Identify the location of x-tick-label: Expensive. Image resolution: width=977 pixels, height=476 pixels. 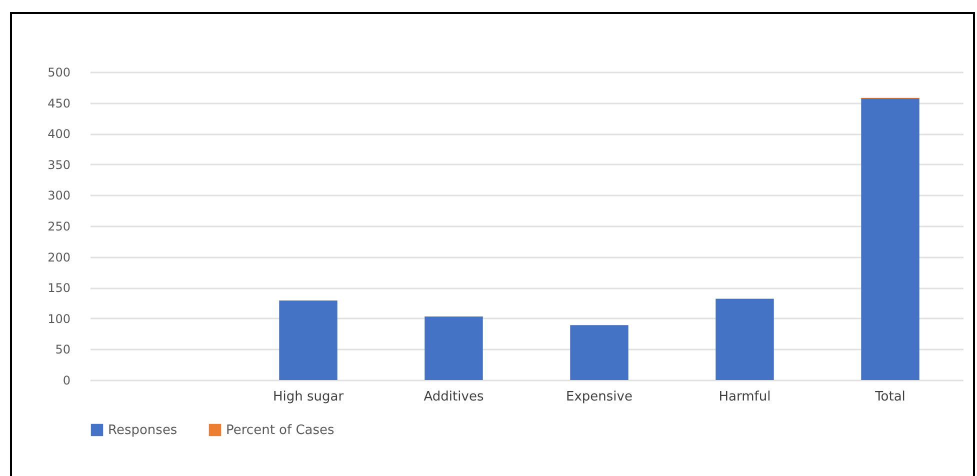
(599, 397).